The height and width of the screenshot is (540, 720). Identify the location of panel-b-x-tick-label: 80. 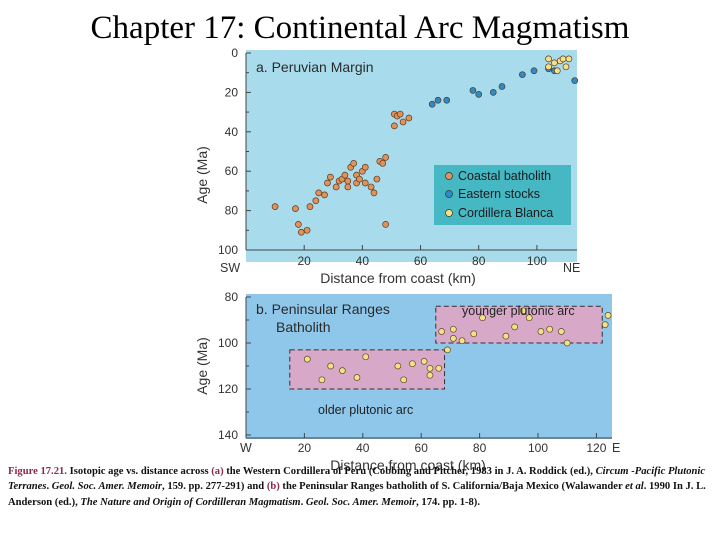
(480, 448).